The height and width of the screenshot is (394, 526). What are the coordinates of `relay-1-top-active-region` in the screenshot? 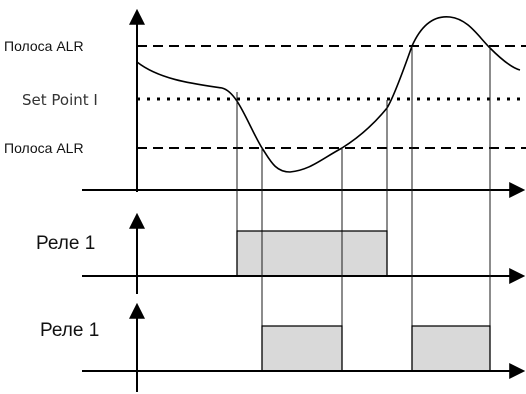 It's located at (312, 253).